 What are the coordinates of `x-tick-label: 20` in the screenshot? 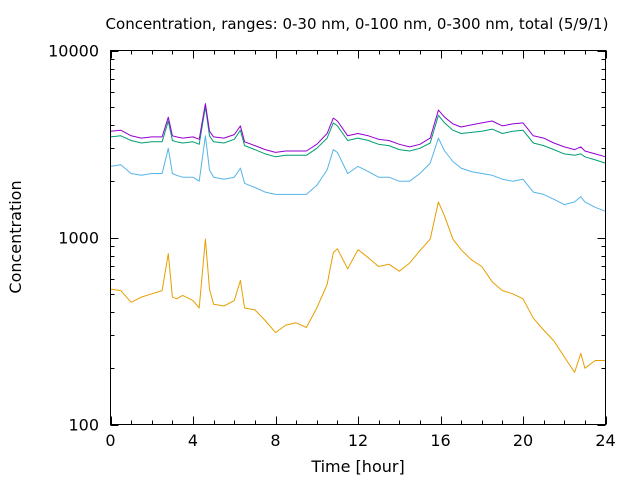 It's located at (523, 440).